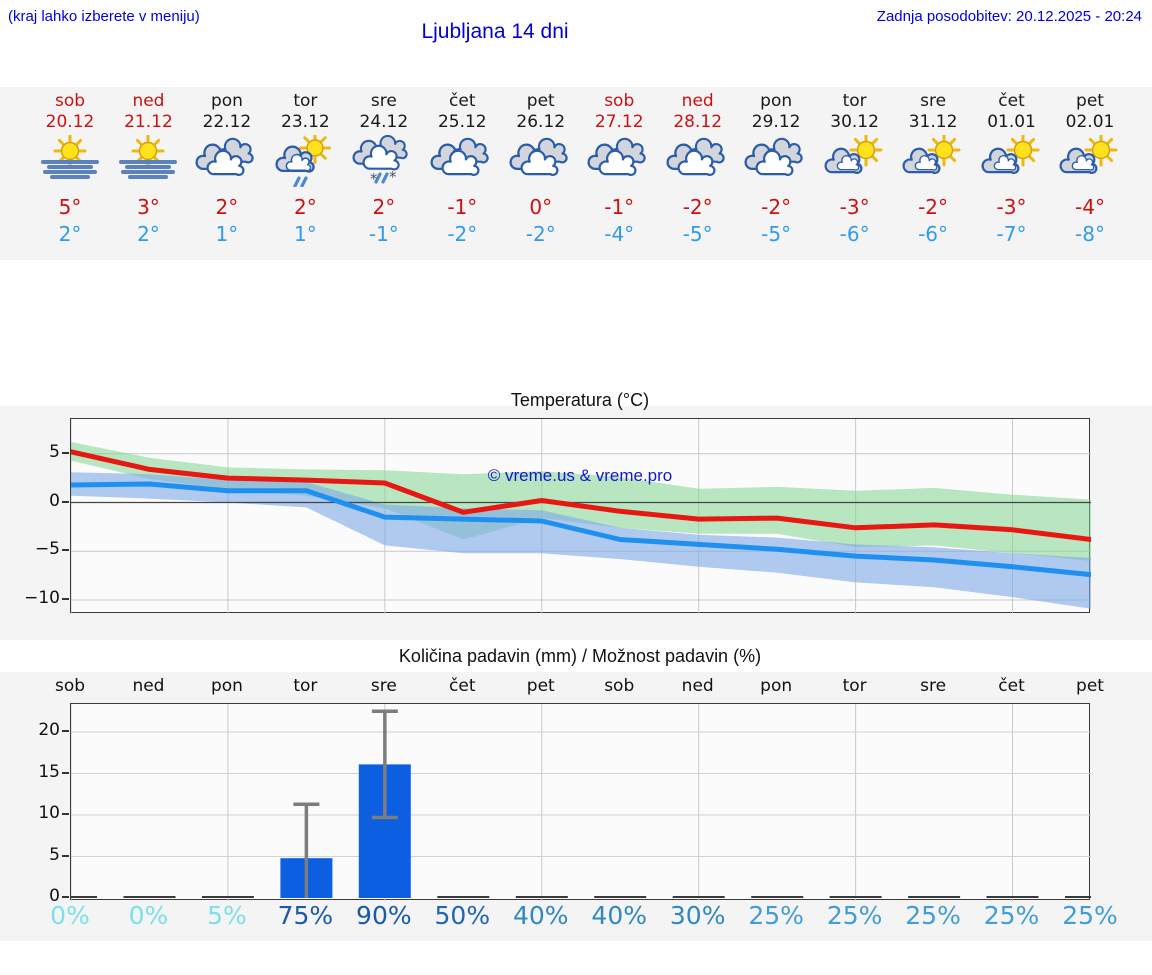 This screenshot has height=975, width=1152. I want to click on temp-low-value: -6°, so click(933, 234).